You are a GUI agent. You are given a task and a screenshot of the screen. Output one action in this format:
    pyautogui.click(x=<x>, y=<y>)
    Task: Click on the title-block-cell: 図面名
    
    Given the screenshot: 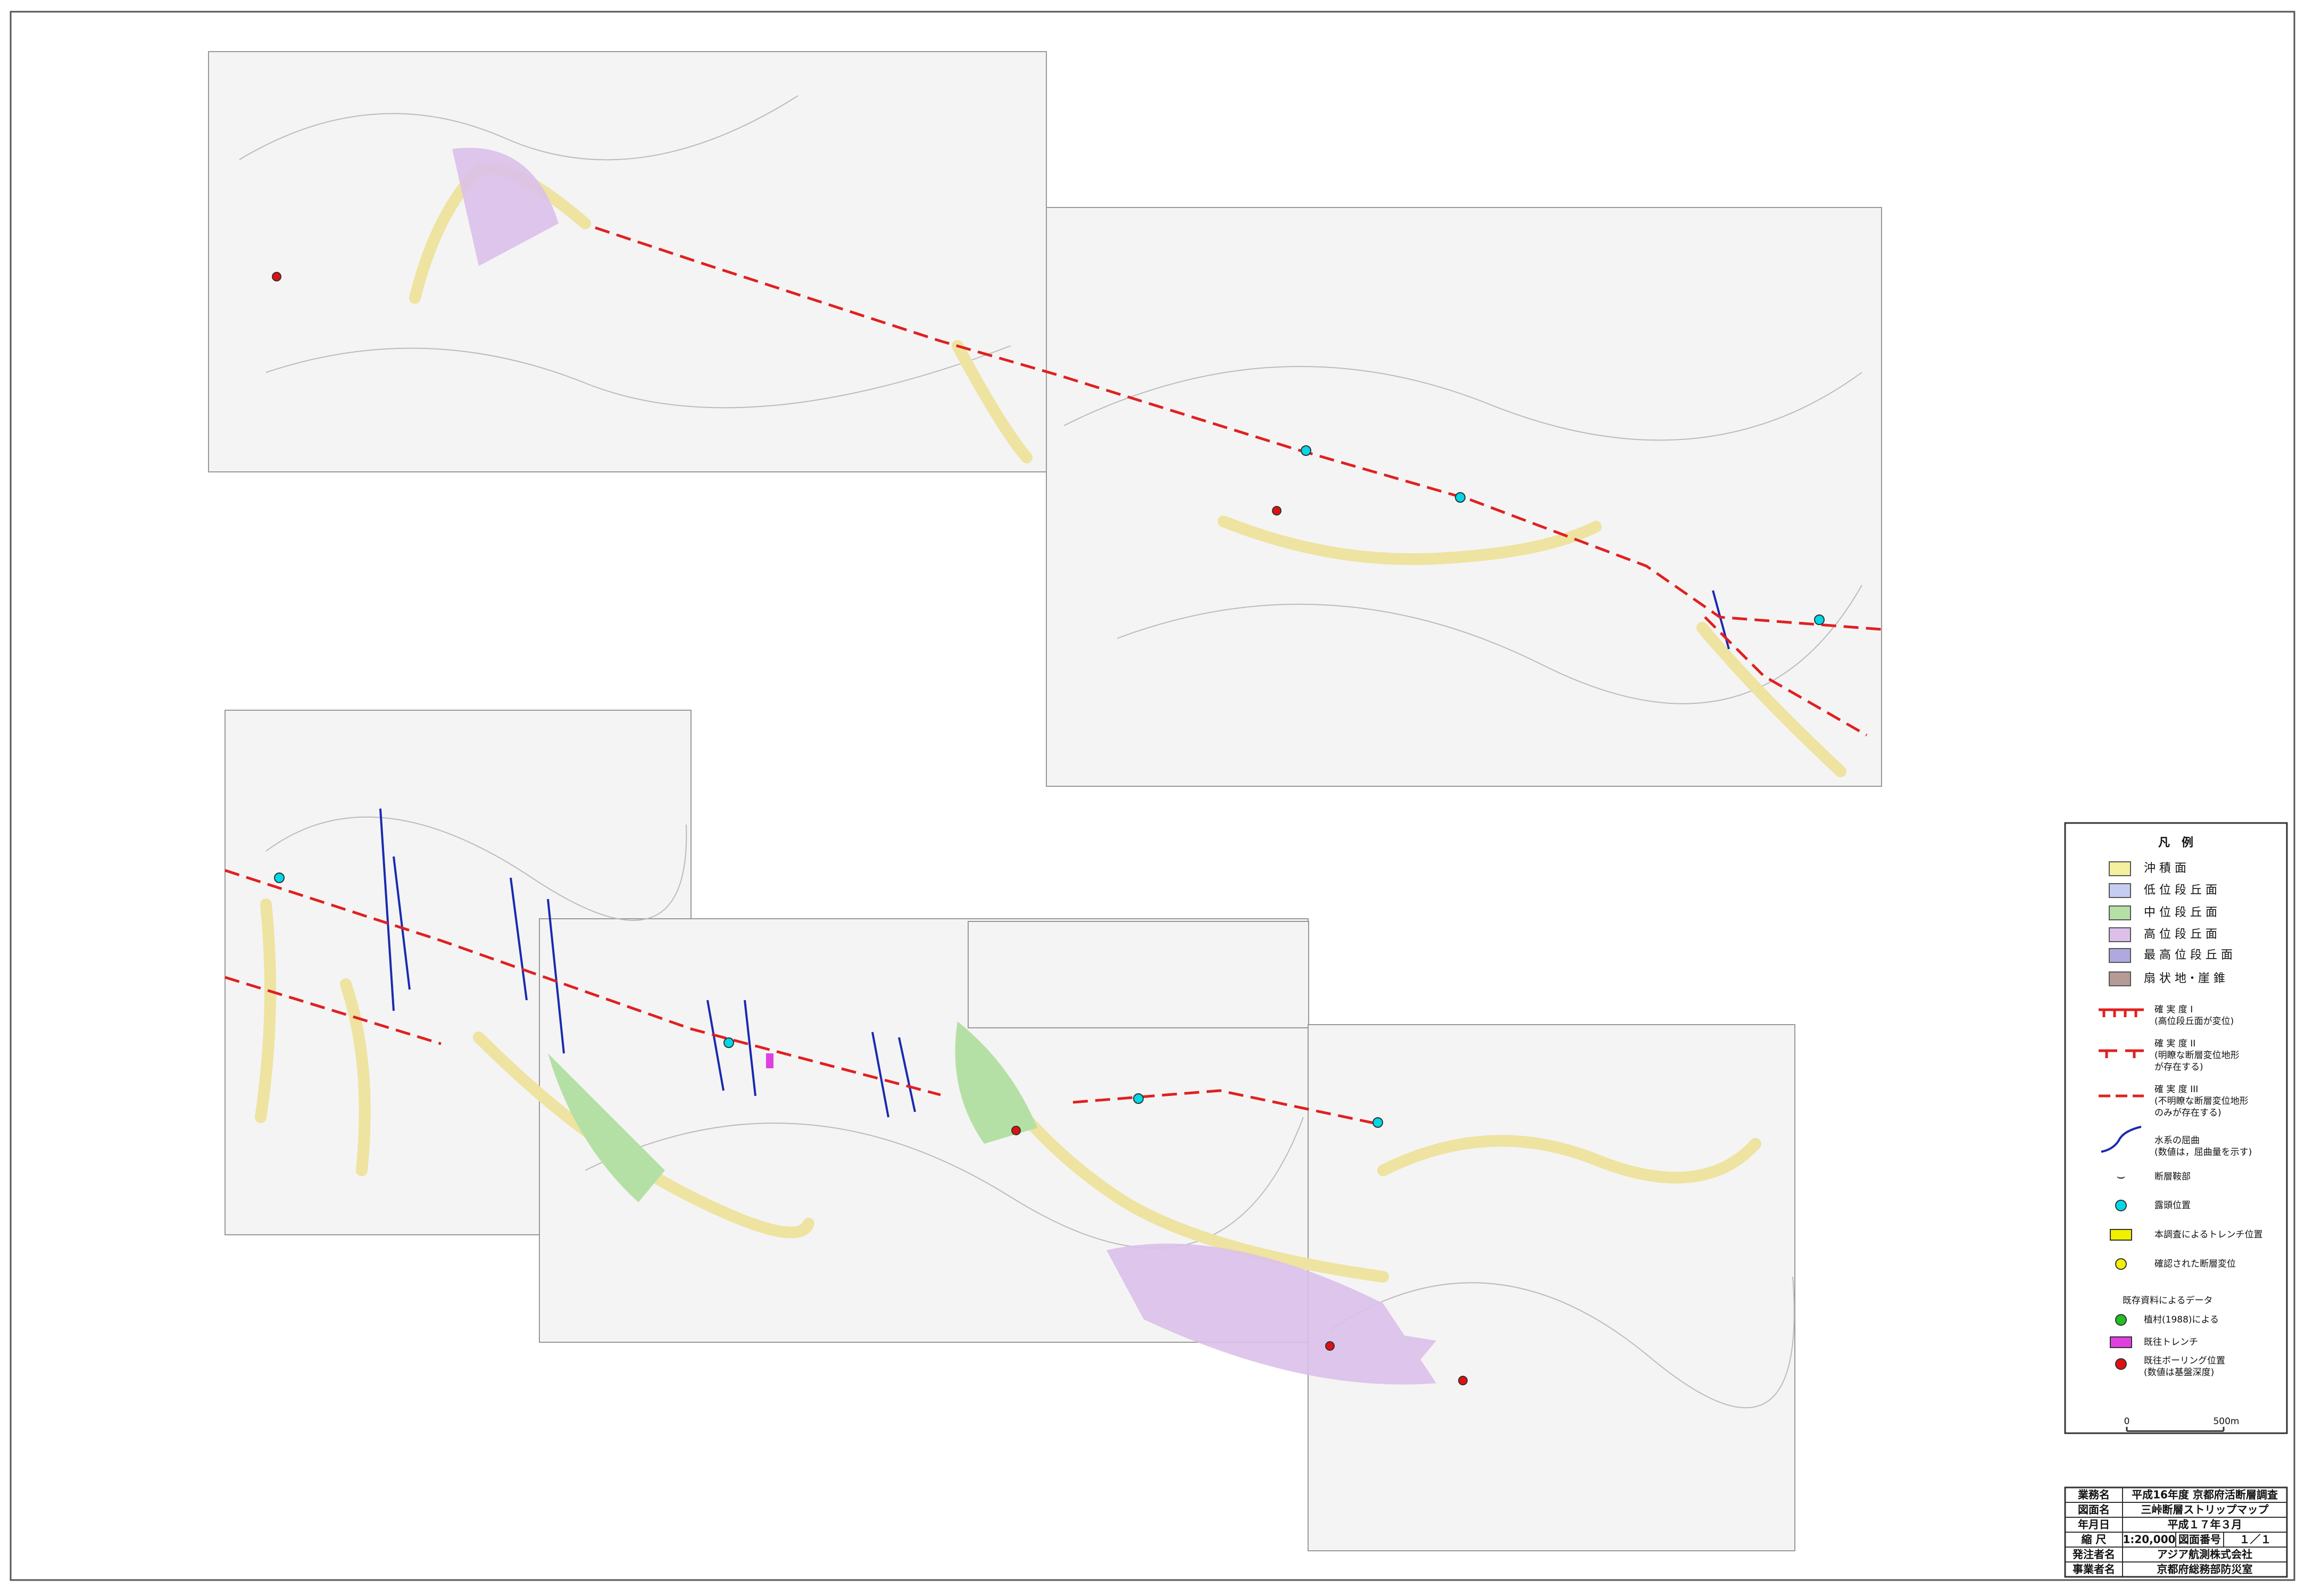 What is the action you would take?
    pyautogui.click(x=2094, y=1509)
    